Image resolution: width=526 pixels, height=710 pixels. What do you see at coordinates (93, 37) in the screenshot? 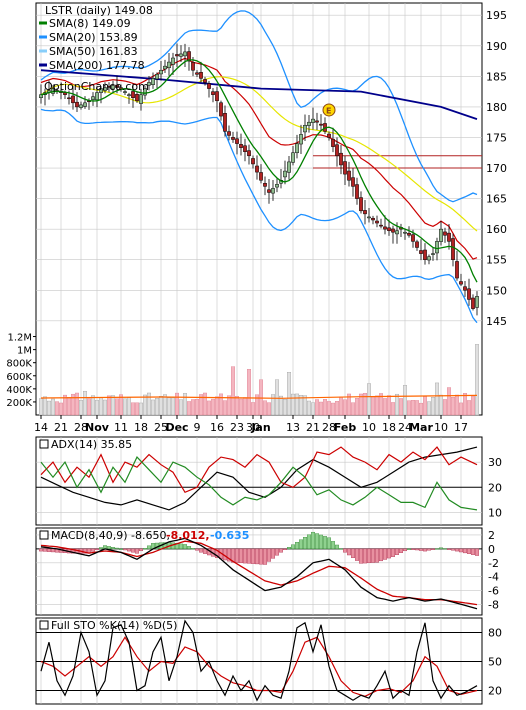
I see `legend-entry: SMA(20) 153.89` at bounding box center [93, 37].